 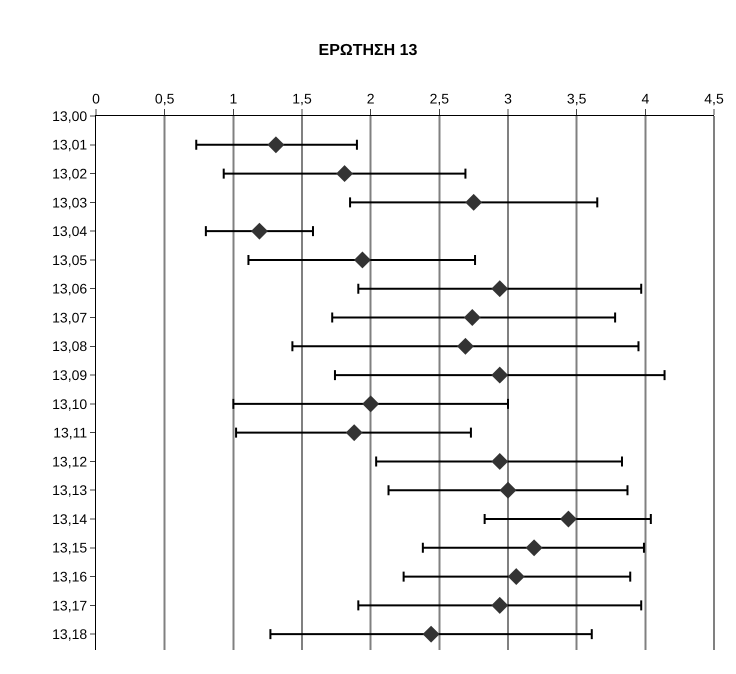 I want to click on y-tick-label: 13,07, so click(x=70, y=317).